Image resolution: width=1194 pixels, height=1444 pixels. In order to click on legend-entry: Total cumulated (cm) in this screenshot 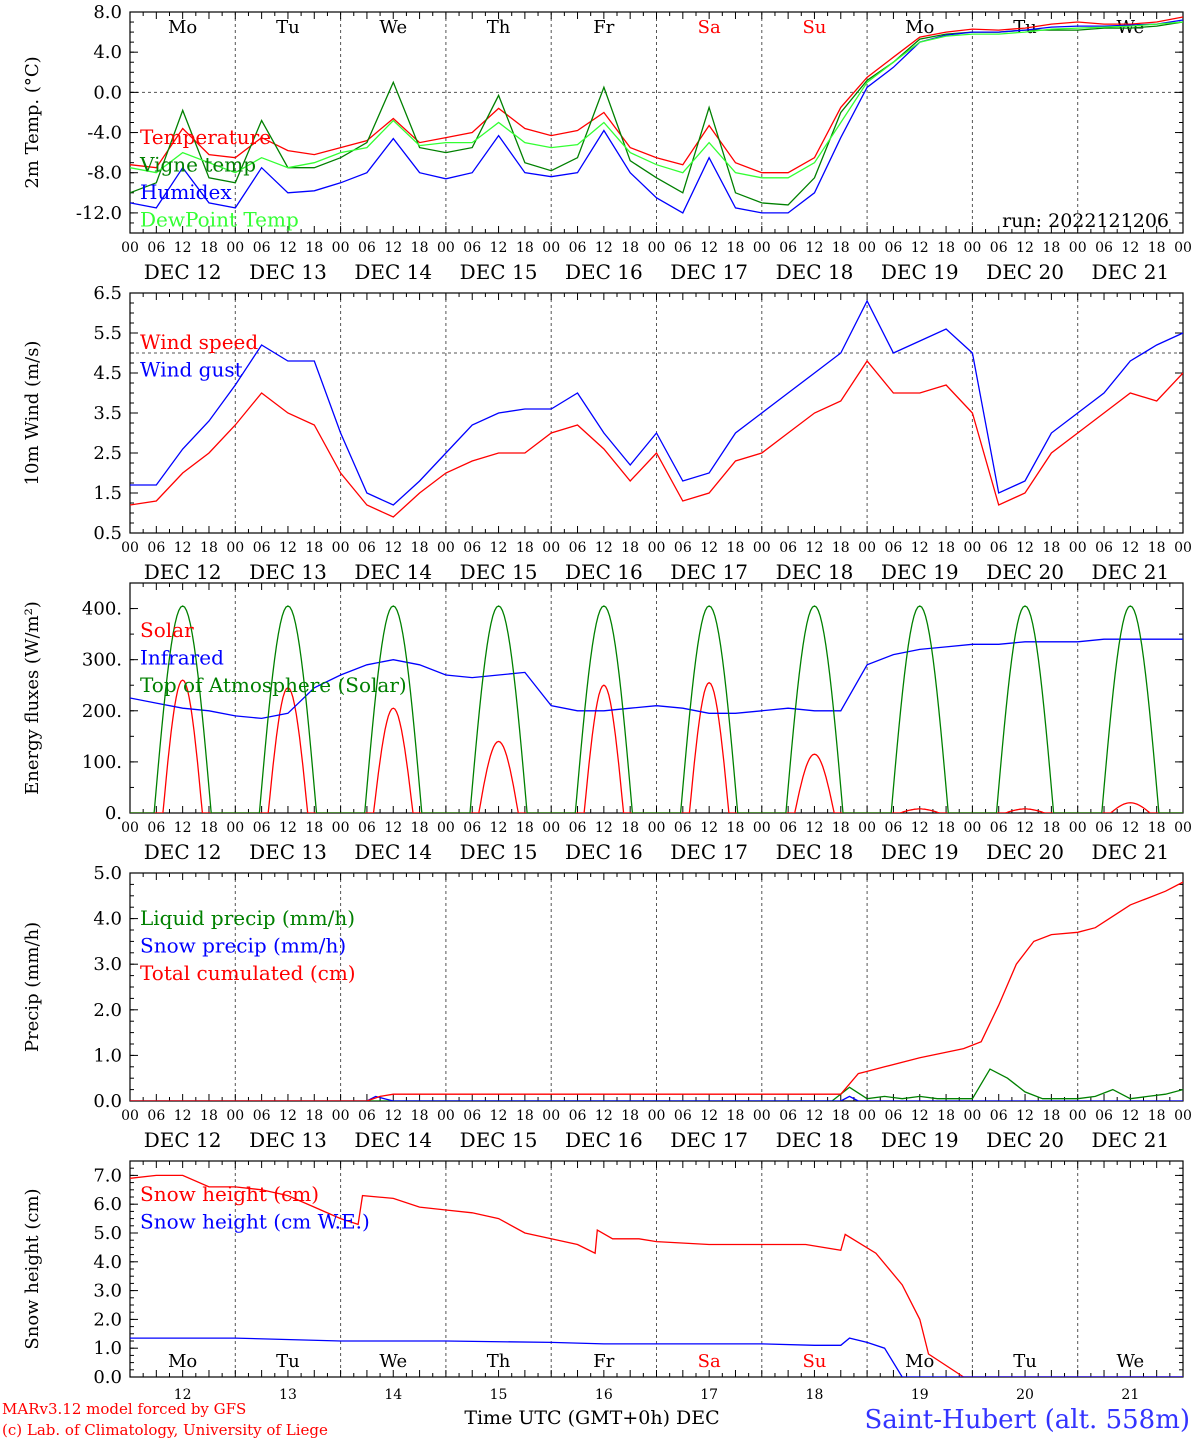, I will do `click(248, 973)`.